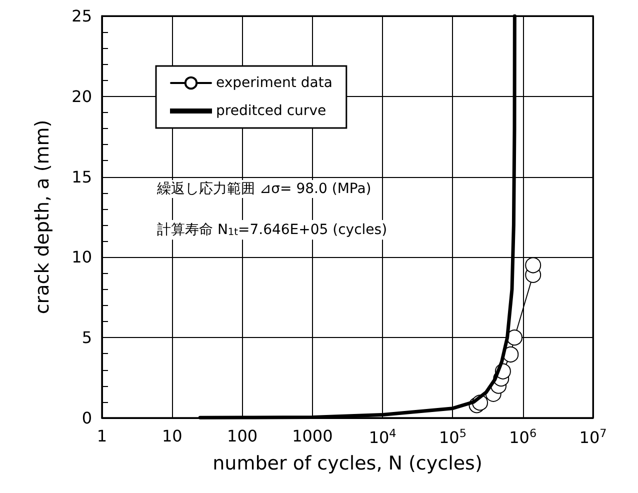 The height and width of the screenshot is (493, 638). What do you see at coordinates (82, 257) in the screenshot?
I see `y-tick-label: 10` at bounding box center [82, 257].